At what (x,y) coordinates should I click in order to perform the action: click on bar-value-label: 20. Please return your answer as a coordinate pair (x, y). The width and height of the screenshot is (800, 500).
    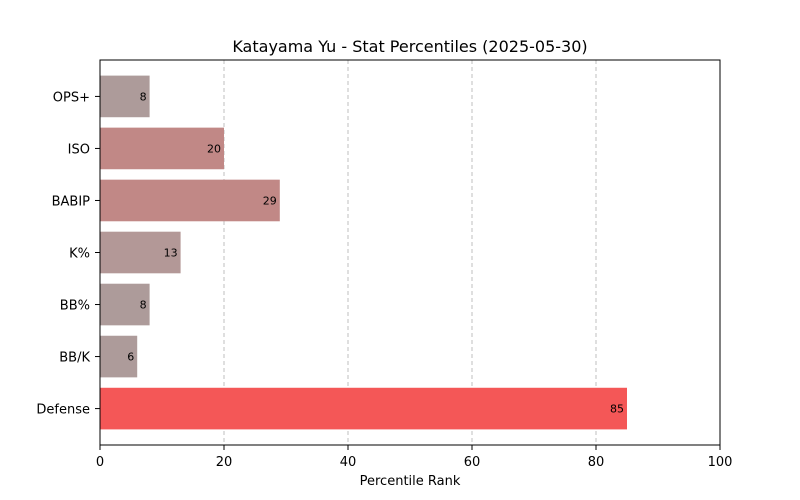
    Looking at the image, I should click on (214, 148).